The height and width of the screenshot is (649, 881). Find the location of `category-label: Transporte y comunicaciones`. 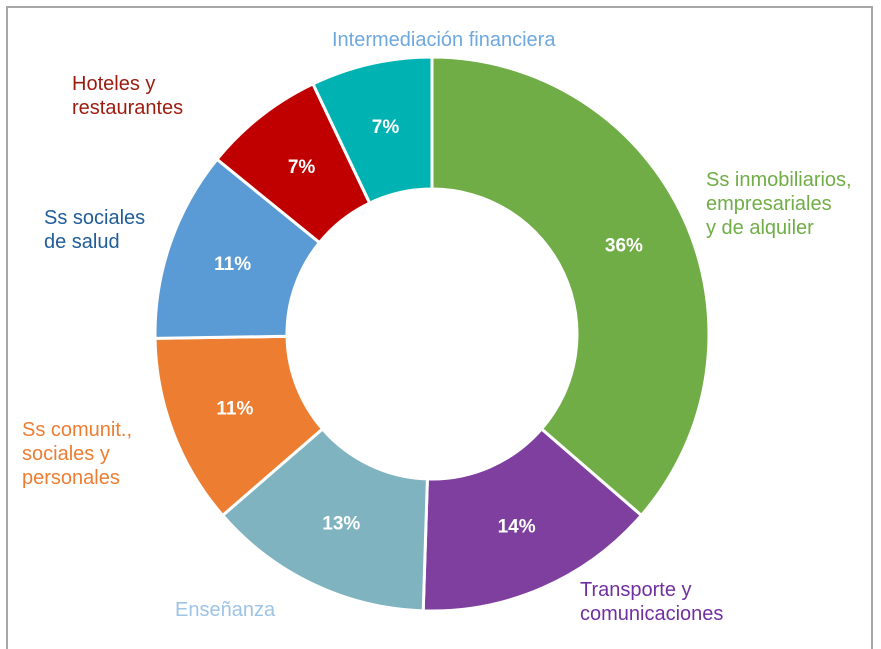

category-label: Transporte y comunicaciones is located at coordinates (652, 602).